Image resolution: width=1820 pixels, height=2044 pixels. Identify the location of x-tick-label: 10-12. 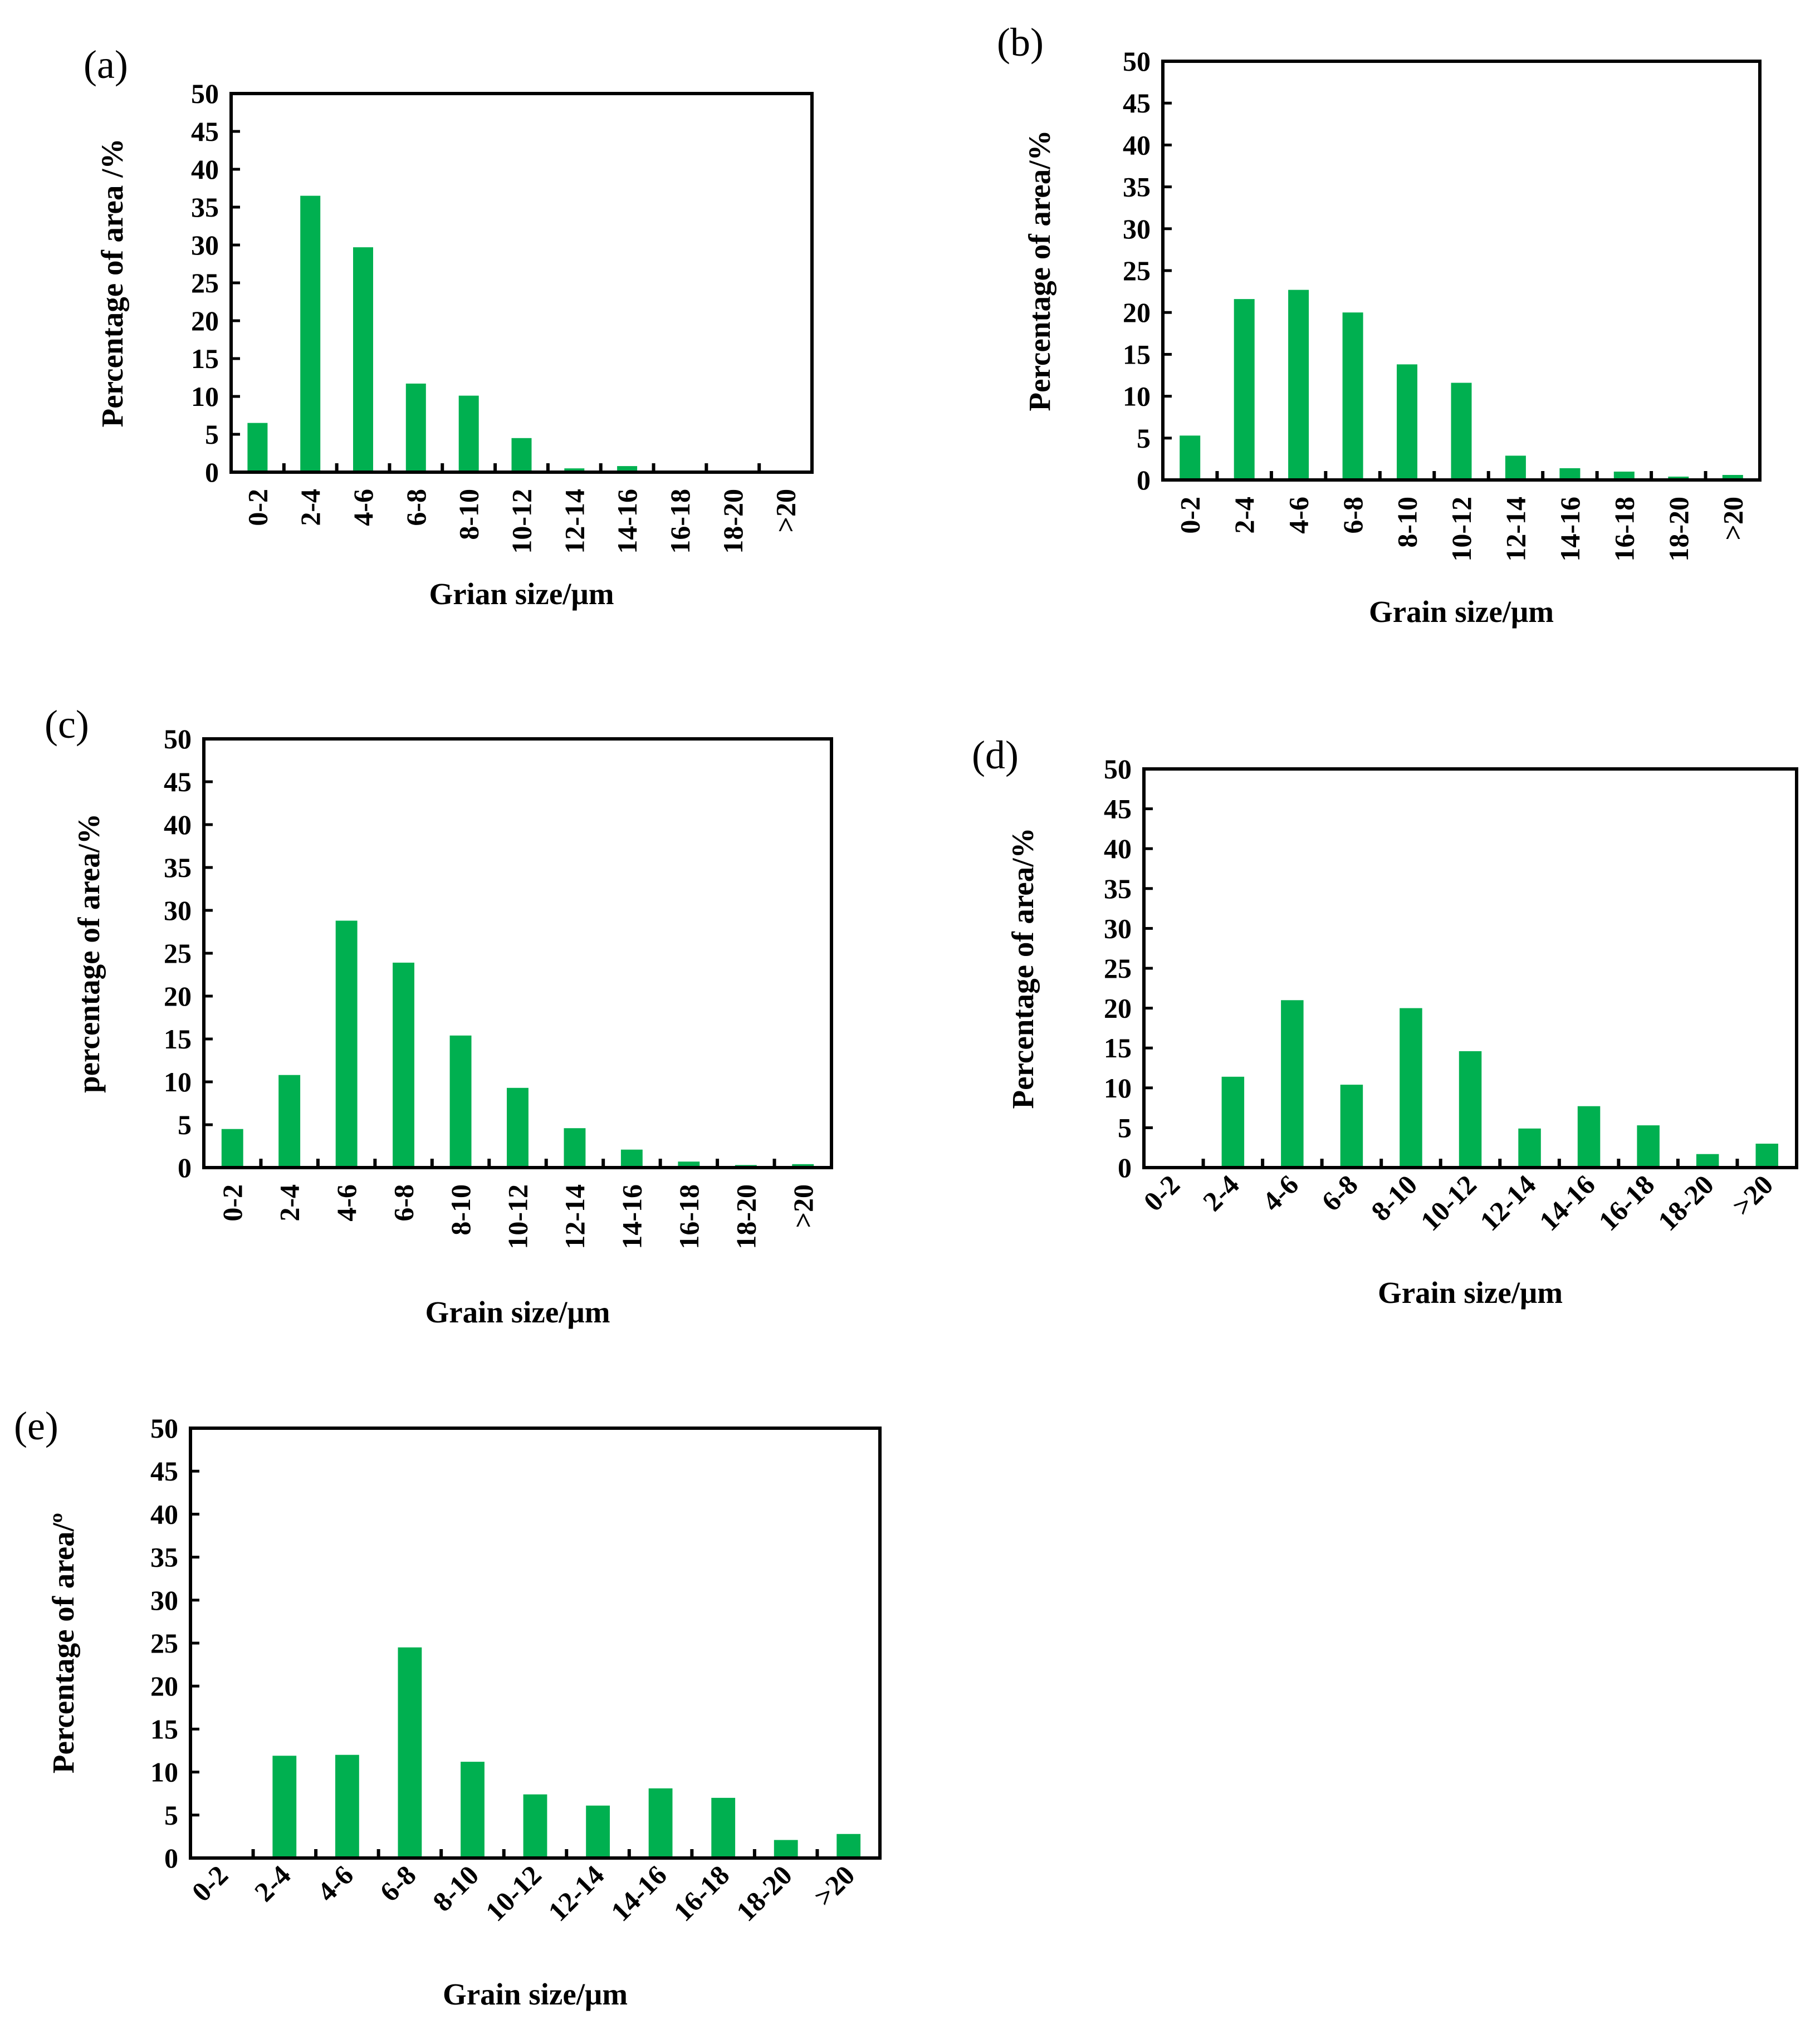
(514, 1893).